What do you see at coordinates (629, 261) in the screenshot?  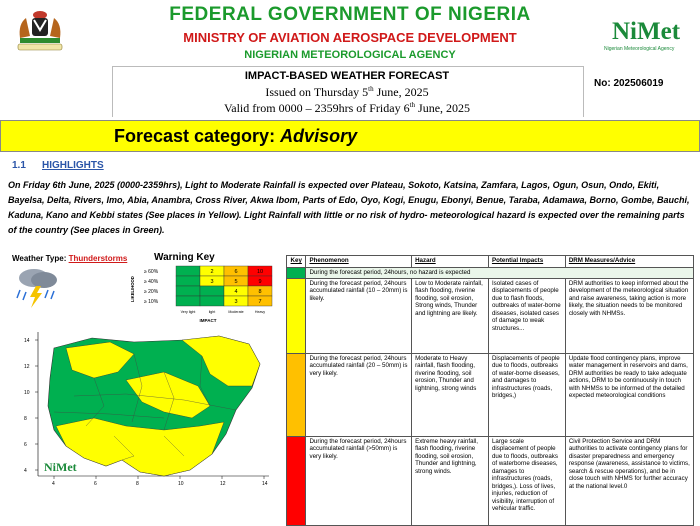 I see `header-drm: DRM Measures/Advice` at bounding box center [629, 261].